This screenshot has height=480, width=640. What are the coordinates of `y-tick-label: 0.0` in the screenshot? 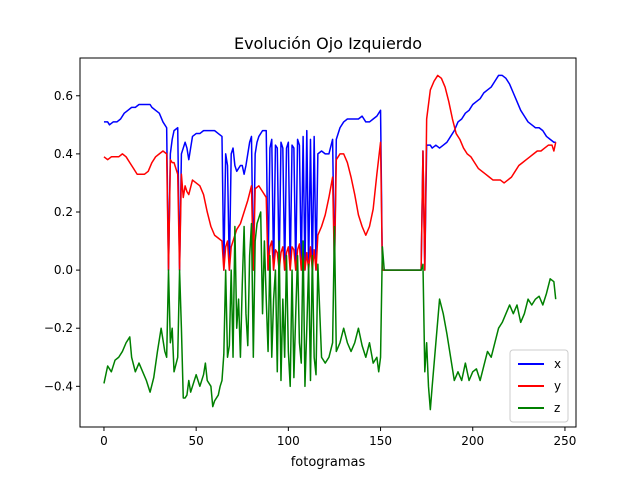 It's located at (63, 270).